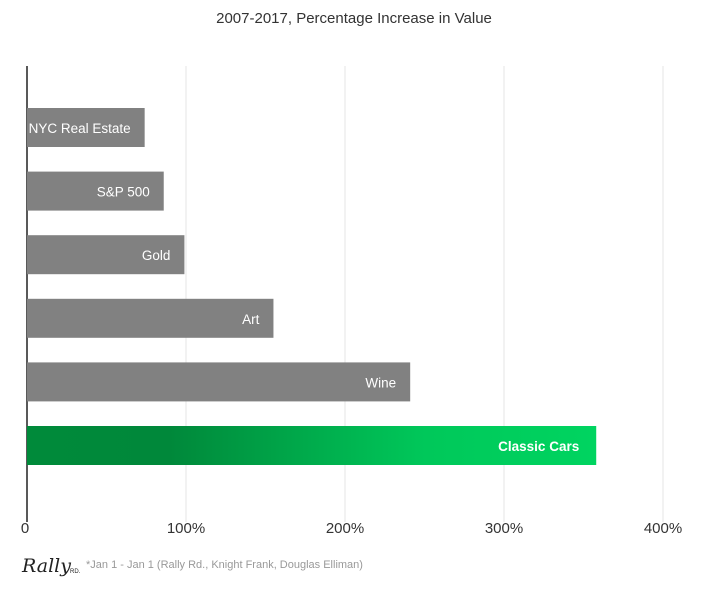 Image resolution: width=708 pixels, height=604 pixels. I want to click on x-tick-label: 100%, so click(186, 528).